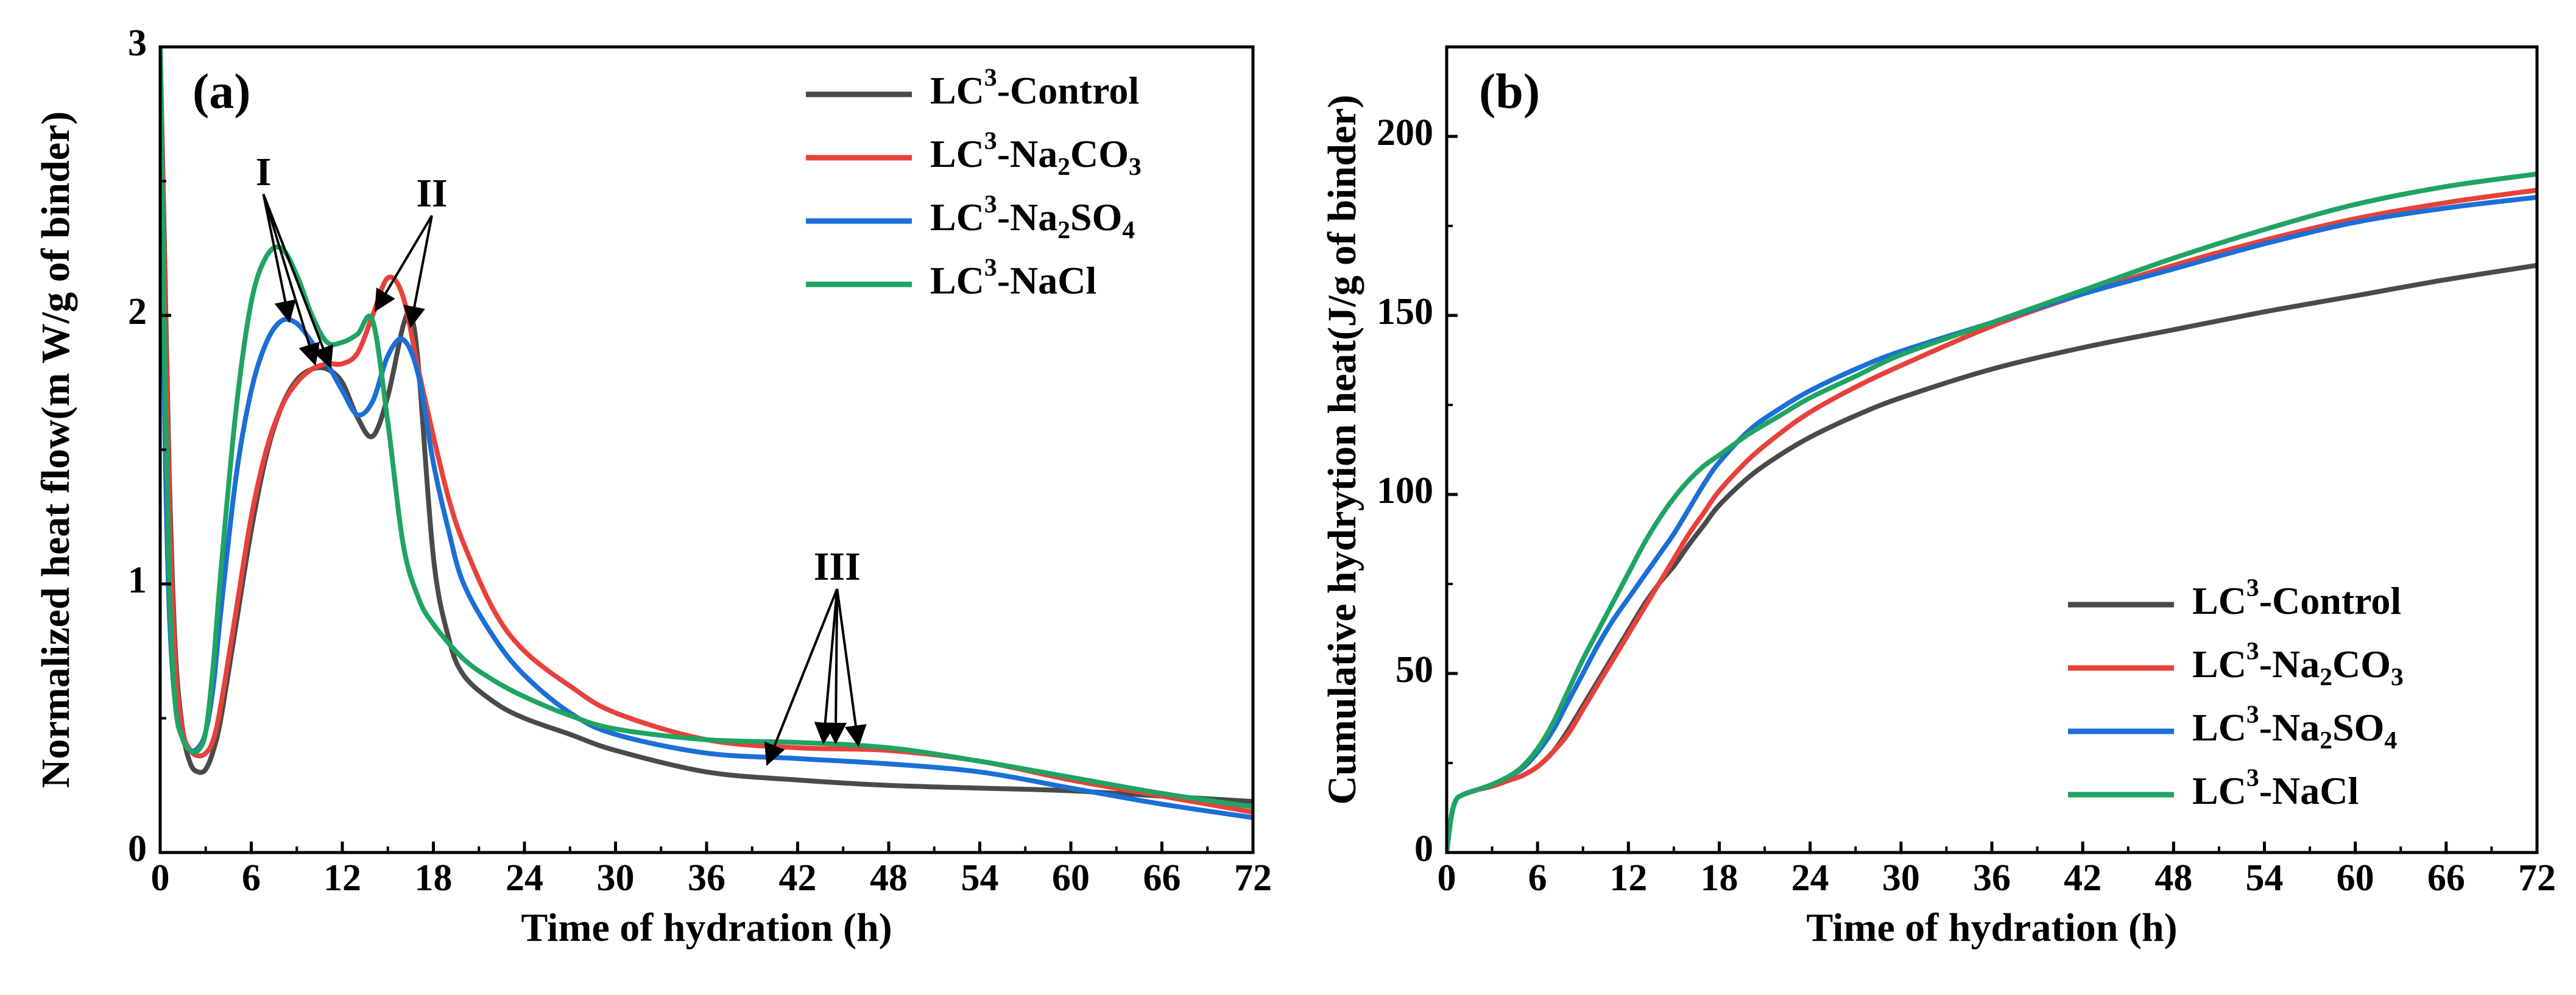  Describe the element at coordinates (1414, 670) in the screenshot. I see `y-tick-label: 50` at that location.